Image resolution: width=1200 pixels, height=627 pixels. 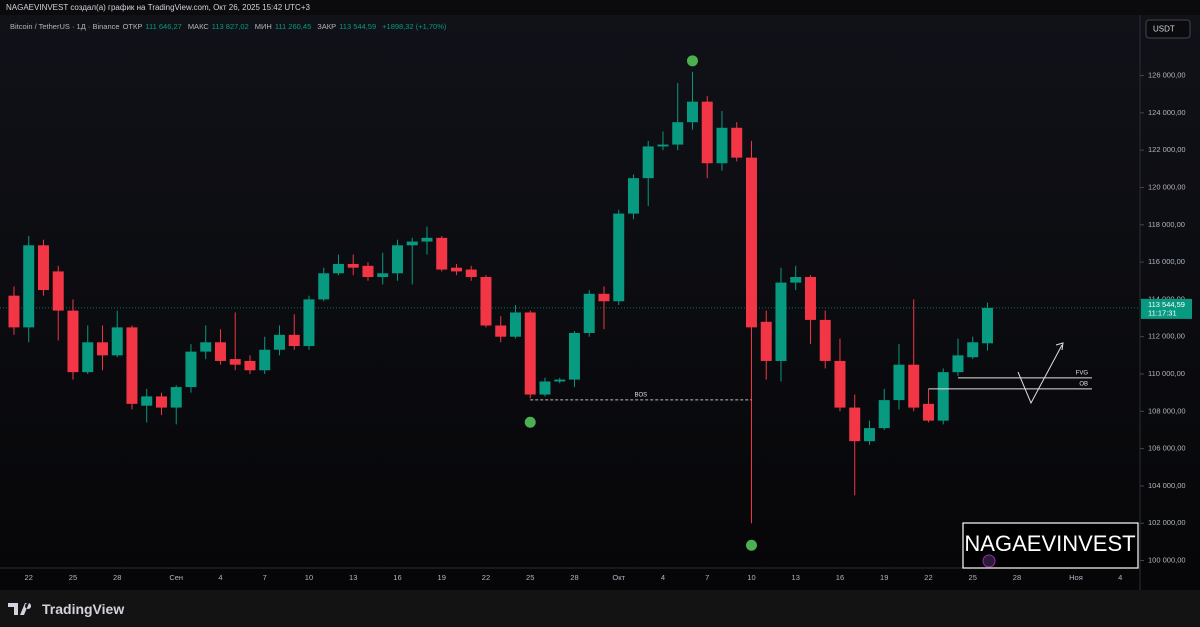 I want to click on countdown: 11:17:31, so click(x=1162, y=312).